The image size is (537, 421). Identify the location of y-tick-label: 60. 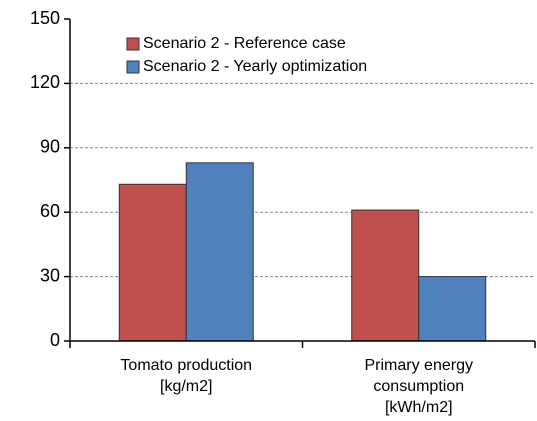
(50, 211).